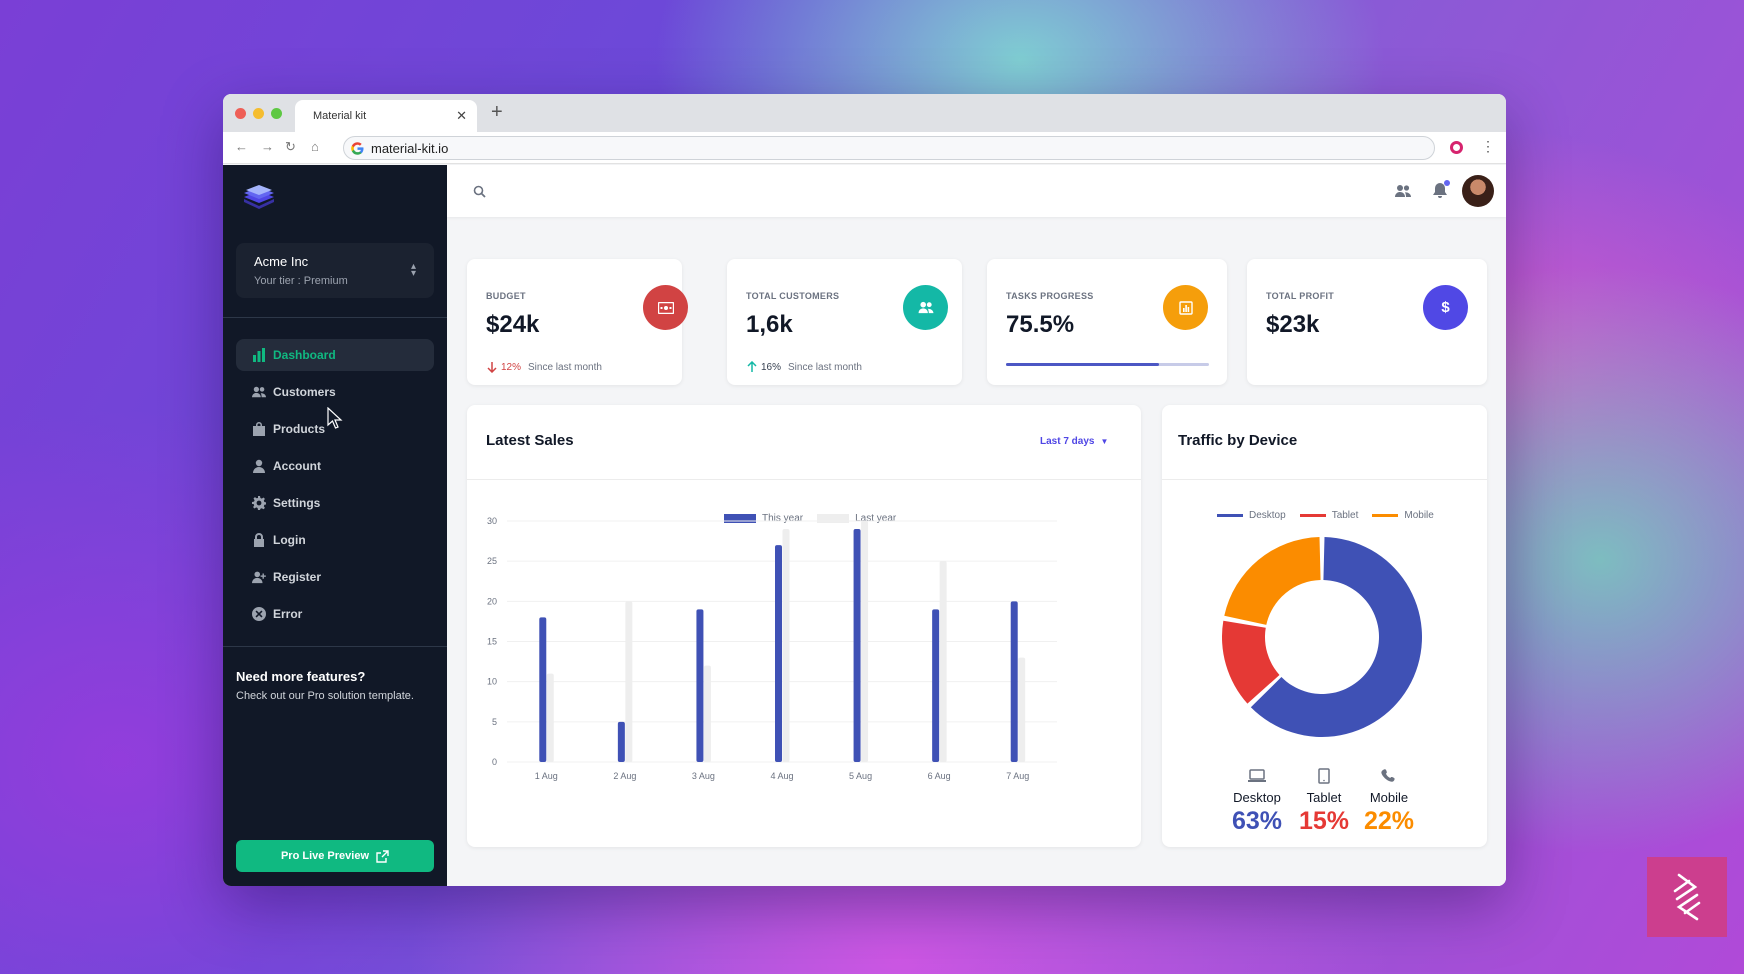 The height and width of the screenshot is (974, 1744). Describe the element at coordinates (1251, 662) in the screenshot. I see `donut-slice-tablet` at that location.